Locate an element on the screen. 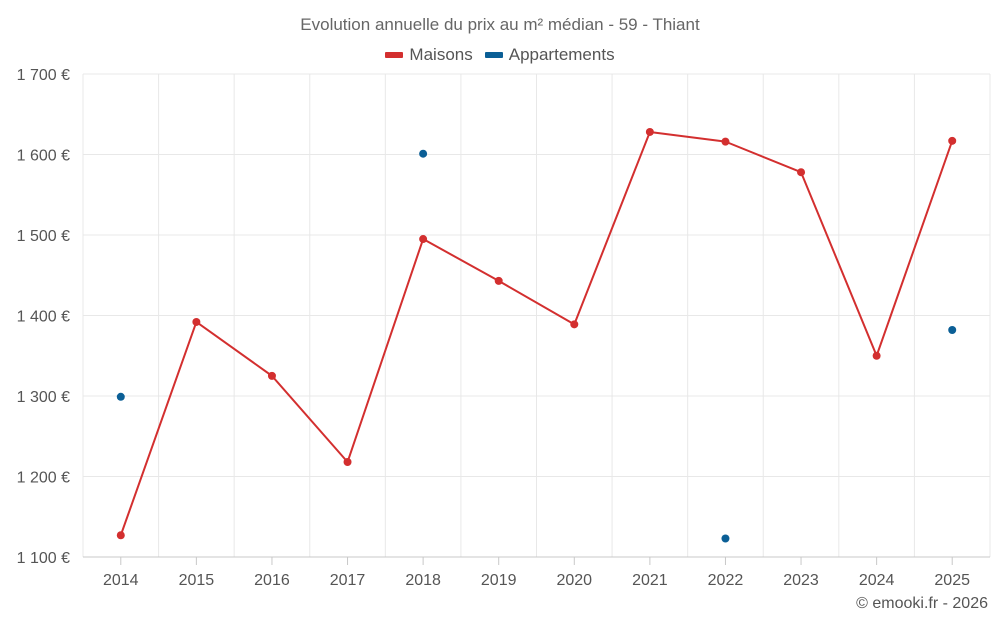  x-tick-label: 2018 is located at coordinates (423, 580).